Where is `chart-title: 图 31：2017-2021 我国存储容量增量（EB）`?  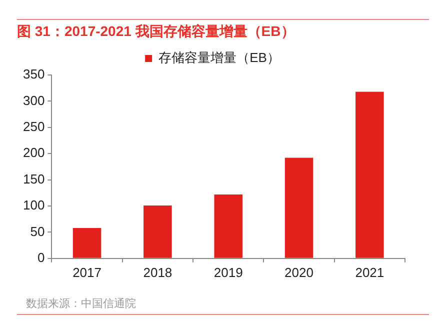 chart-title: 图 31：2017-2021 我国存储容量增量（EB） is located at coordinates (223, 30).